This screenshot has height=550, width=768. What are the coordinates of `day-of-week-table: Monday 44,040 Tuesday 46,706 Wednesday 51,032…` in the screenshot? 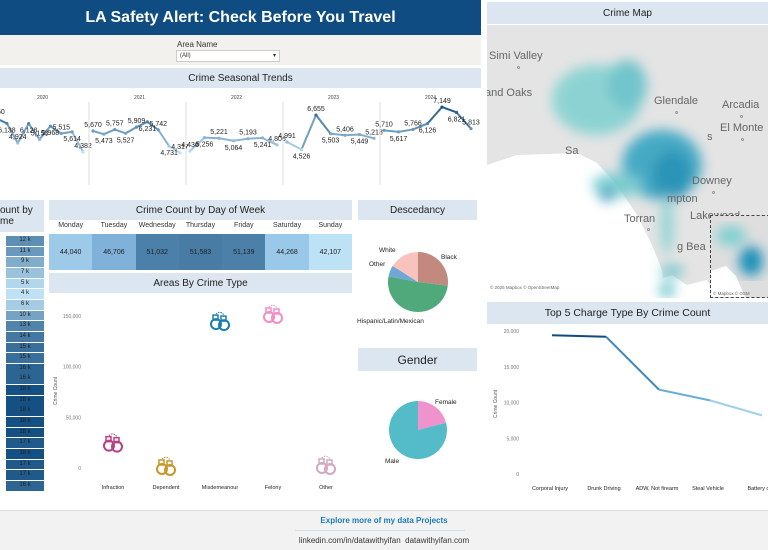 It's located at (200, 246).